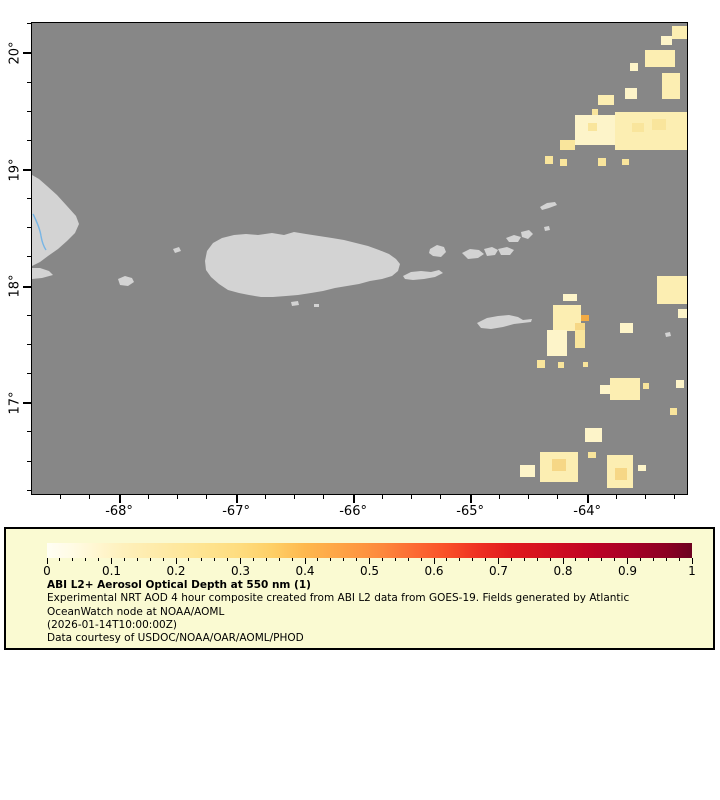  Describe the element at coordinates (126, 281) in the screenshot. I see `mona-island` at that location.